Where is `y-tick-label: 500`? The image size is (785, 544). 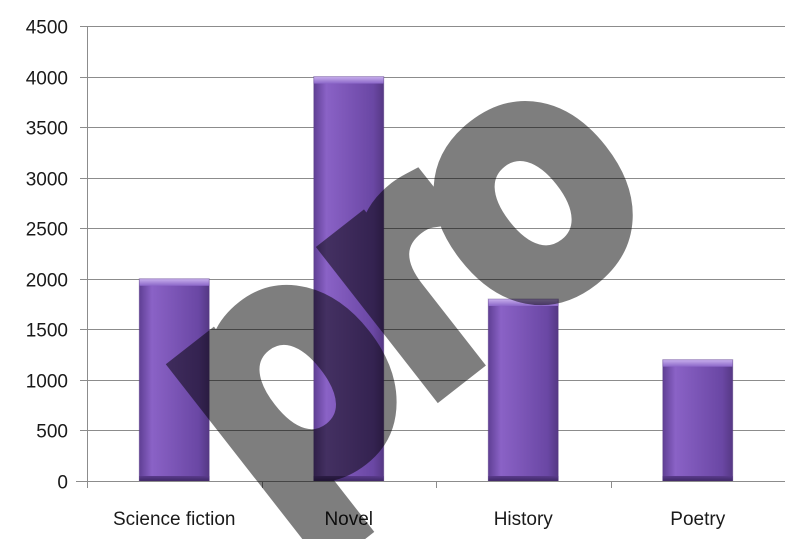
y-tick-label: 500 is located at coordinates (52, 432).